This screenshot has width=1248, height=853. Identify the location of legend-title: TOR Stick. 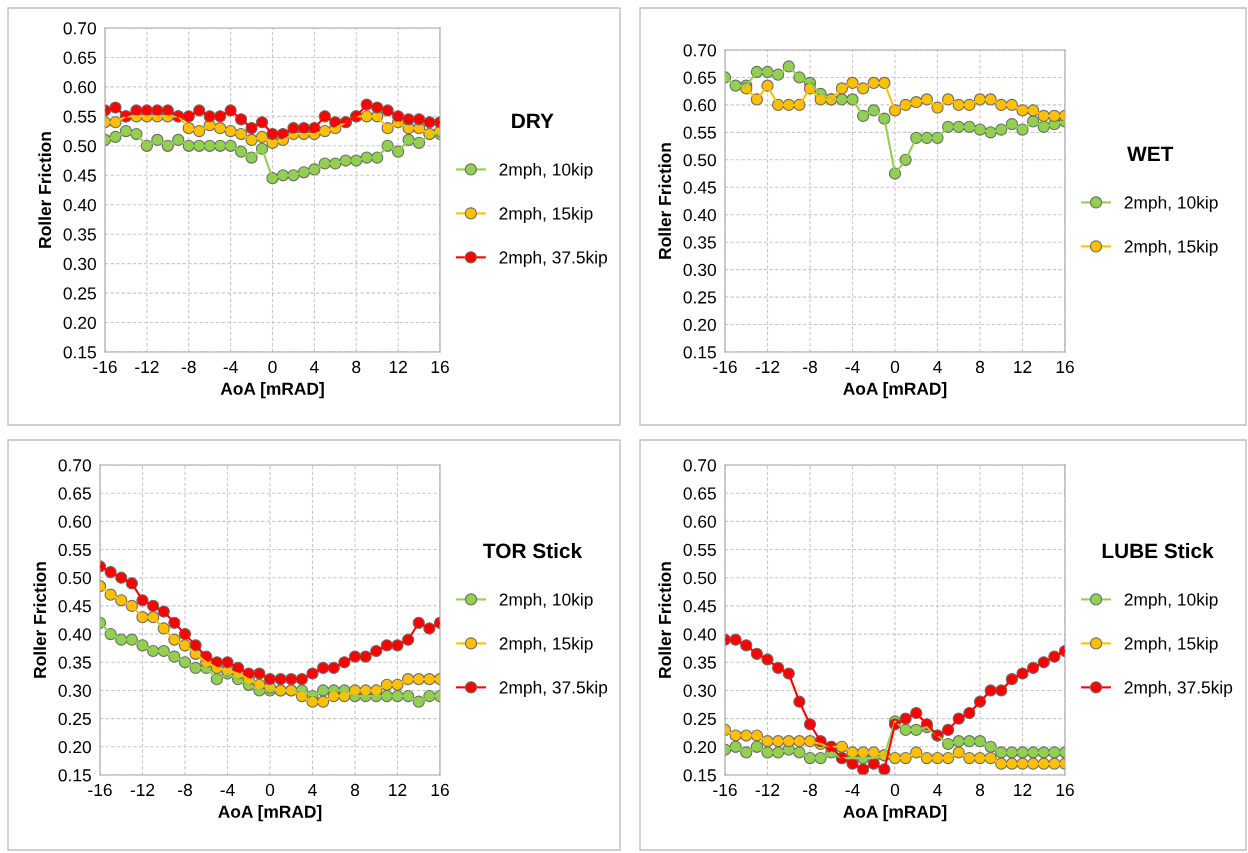
(533, 550).